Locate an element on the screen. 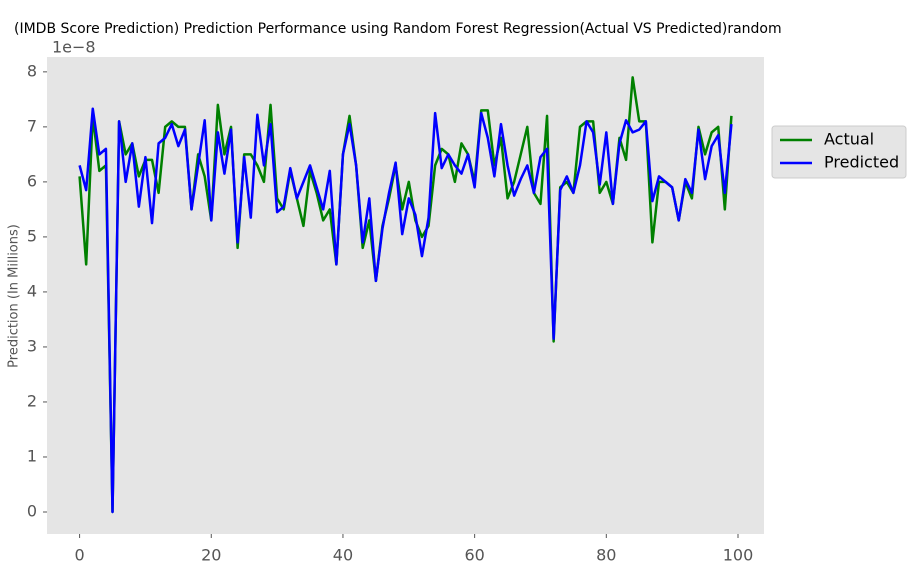 The width and height of the screenshot is (912, 571). y-tick-label: 7 is located at coordinates (32, 125).